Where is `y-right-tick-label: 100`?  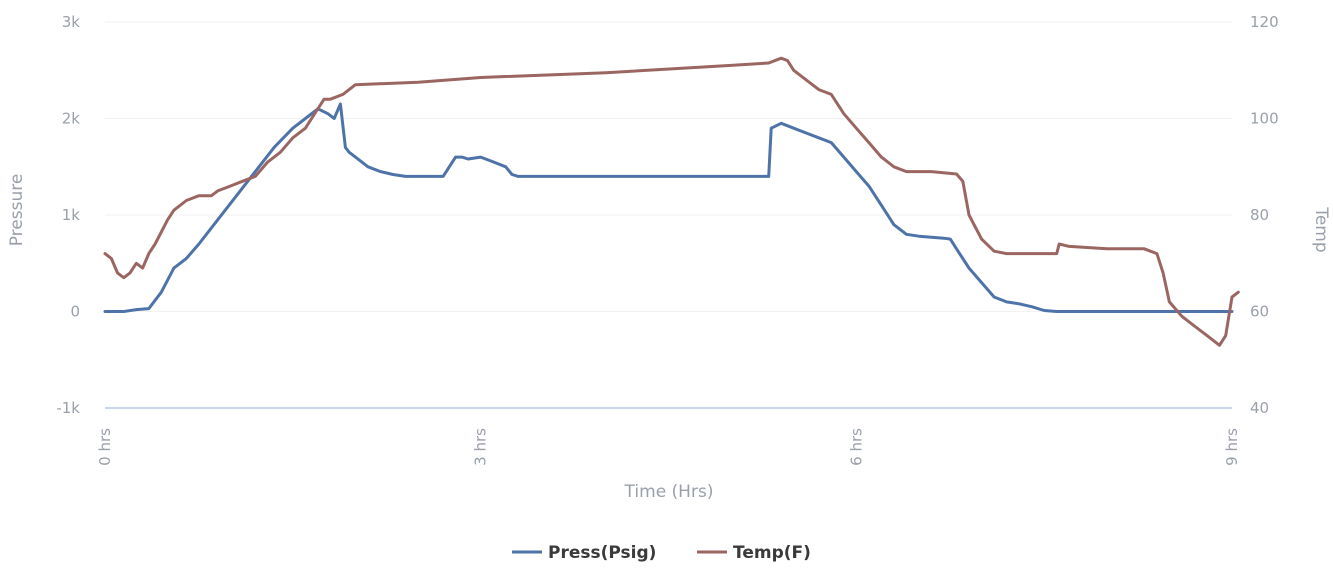
y-right-tick-label: 100 is located at coordinates (1264, 119).